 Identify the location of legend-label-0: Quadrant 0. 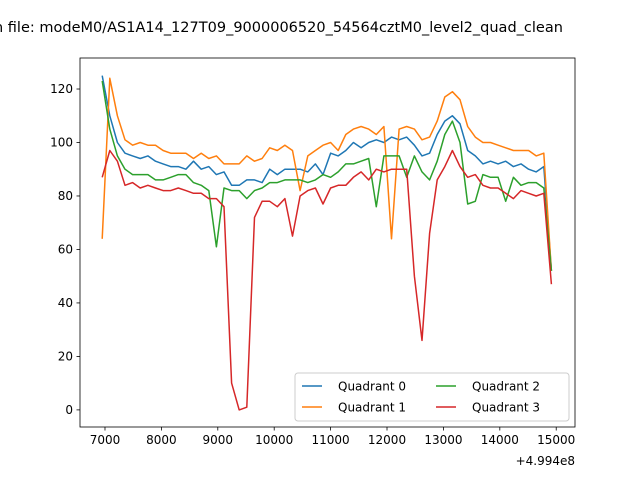
(372, 387).